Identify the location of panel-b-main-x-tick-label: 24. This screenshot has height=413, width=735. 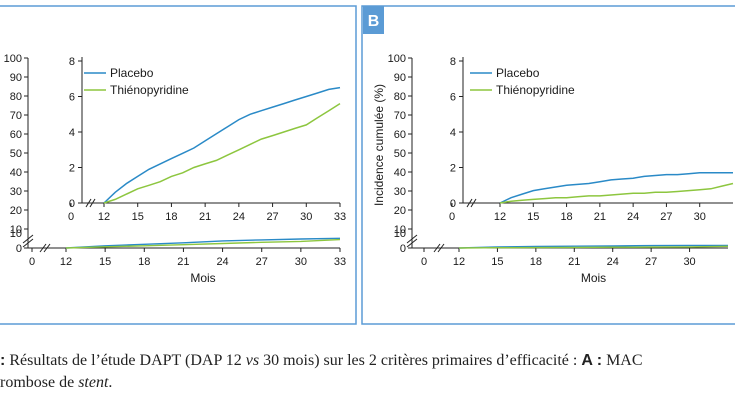
(613, 262).